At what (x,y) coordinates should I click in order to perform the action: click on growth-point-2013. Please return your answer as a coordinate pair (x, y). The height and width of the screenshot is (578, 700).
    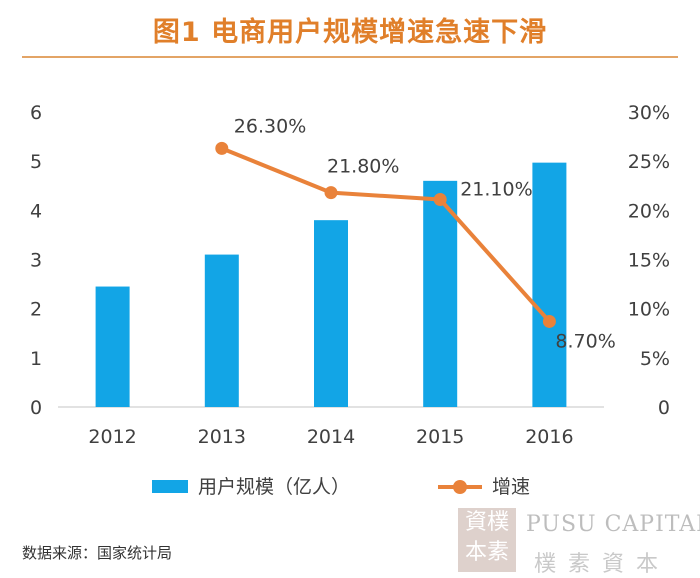
    Looking at the image, I should click on (222, 148).